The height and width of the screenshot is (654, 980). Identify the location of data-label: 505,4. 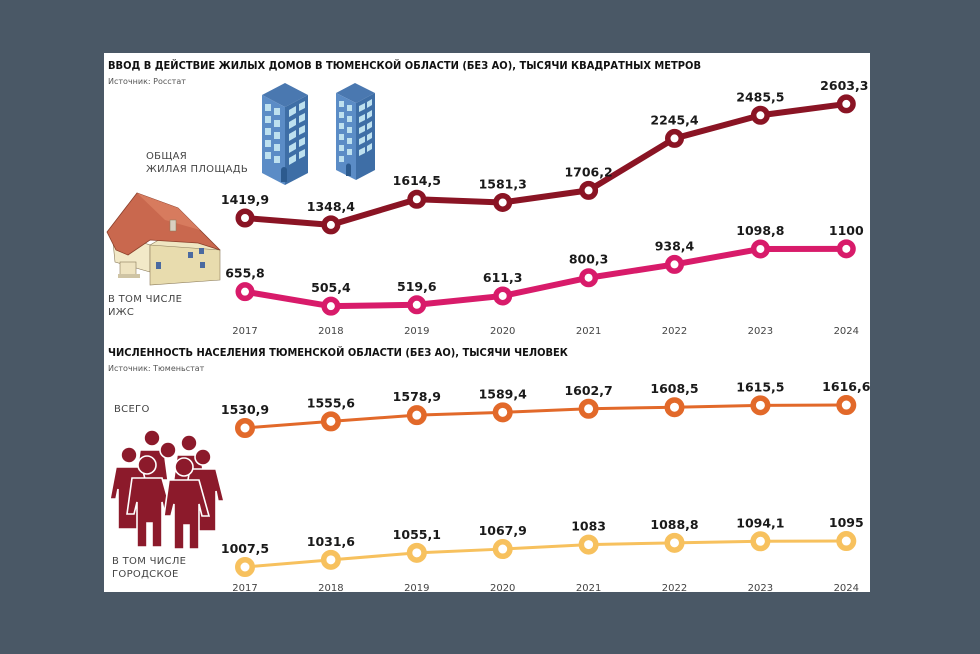
(331, 287).